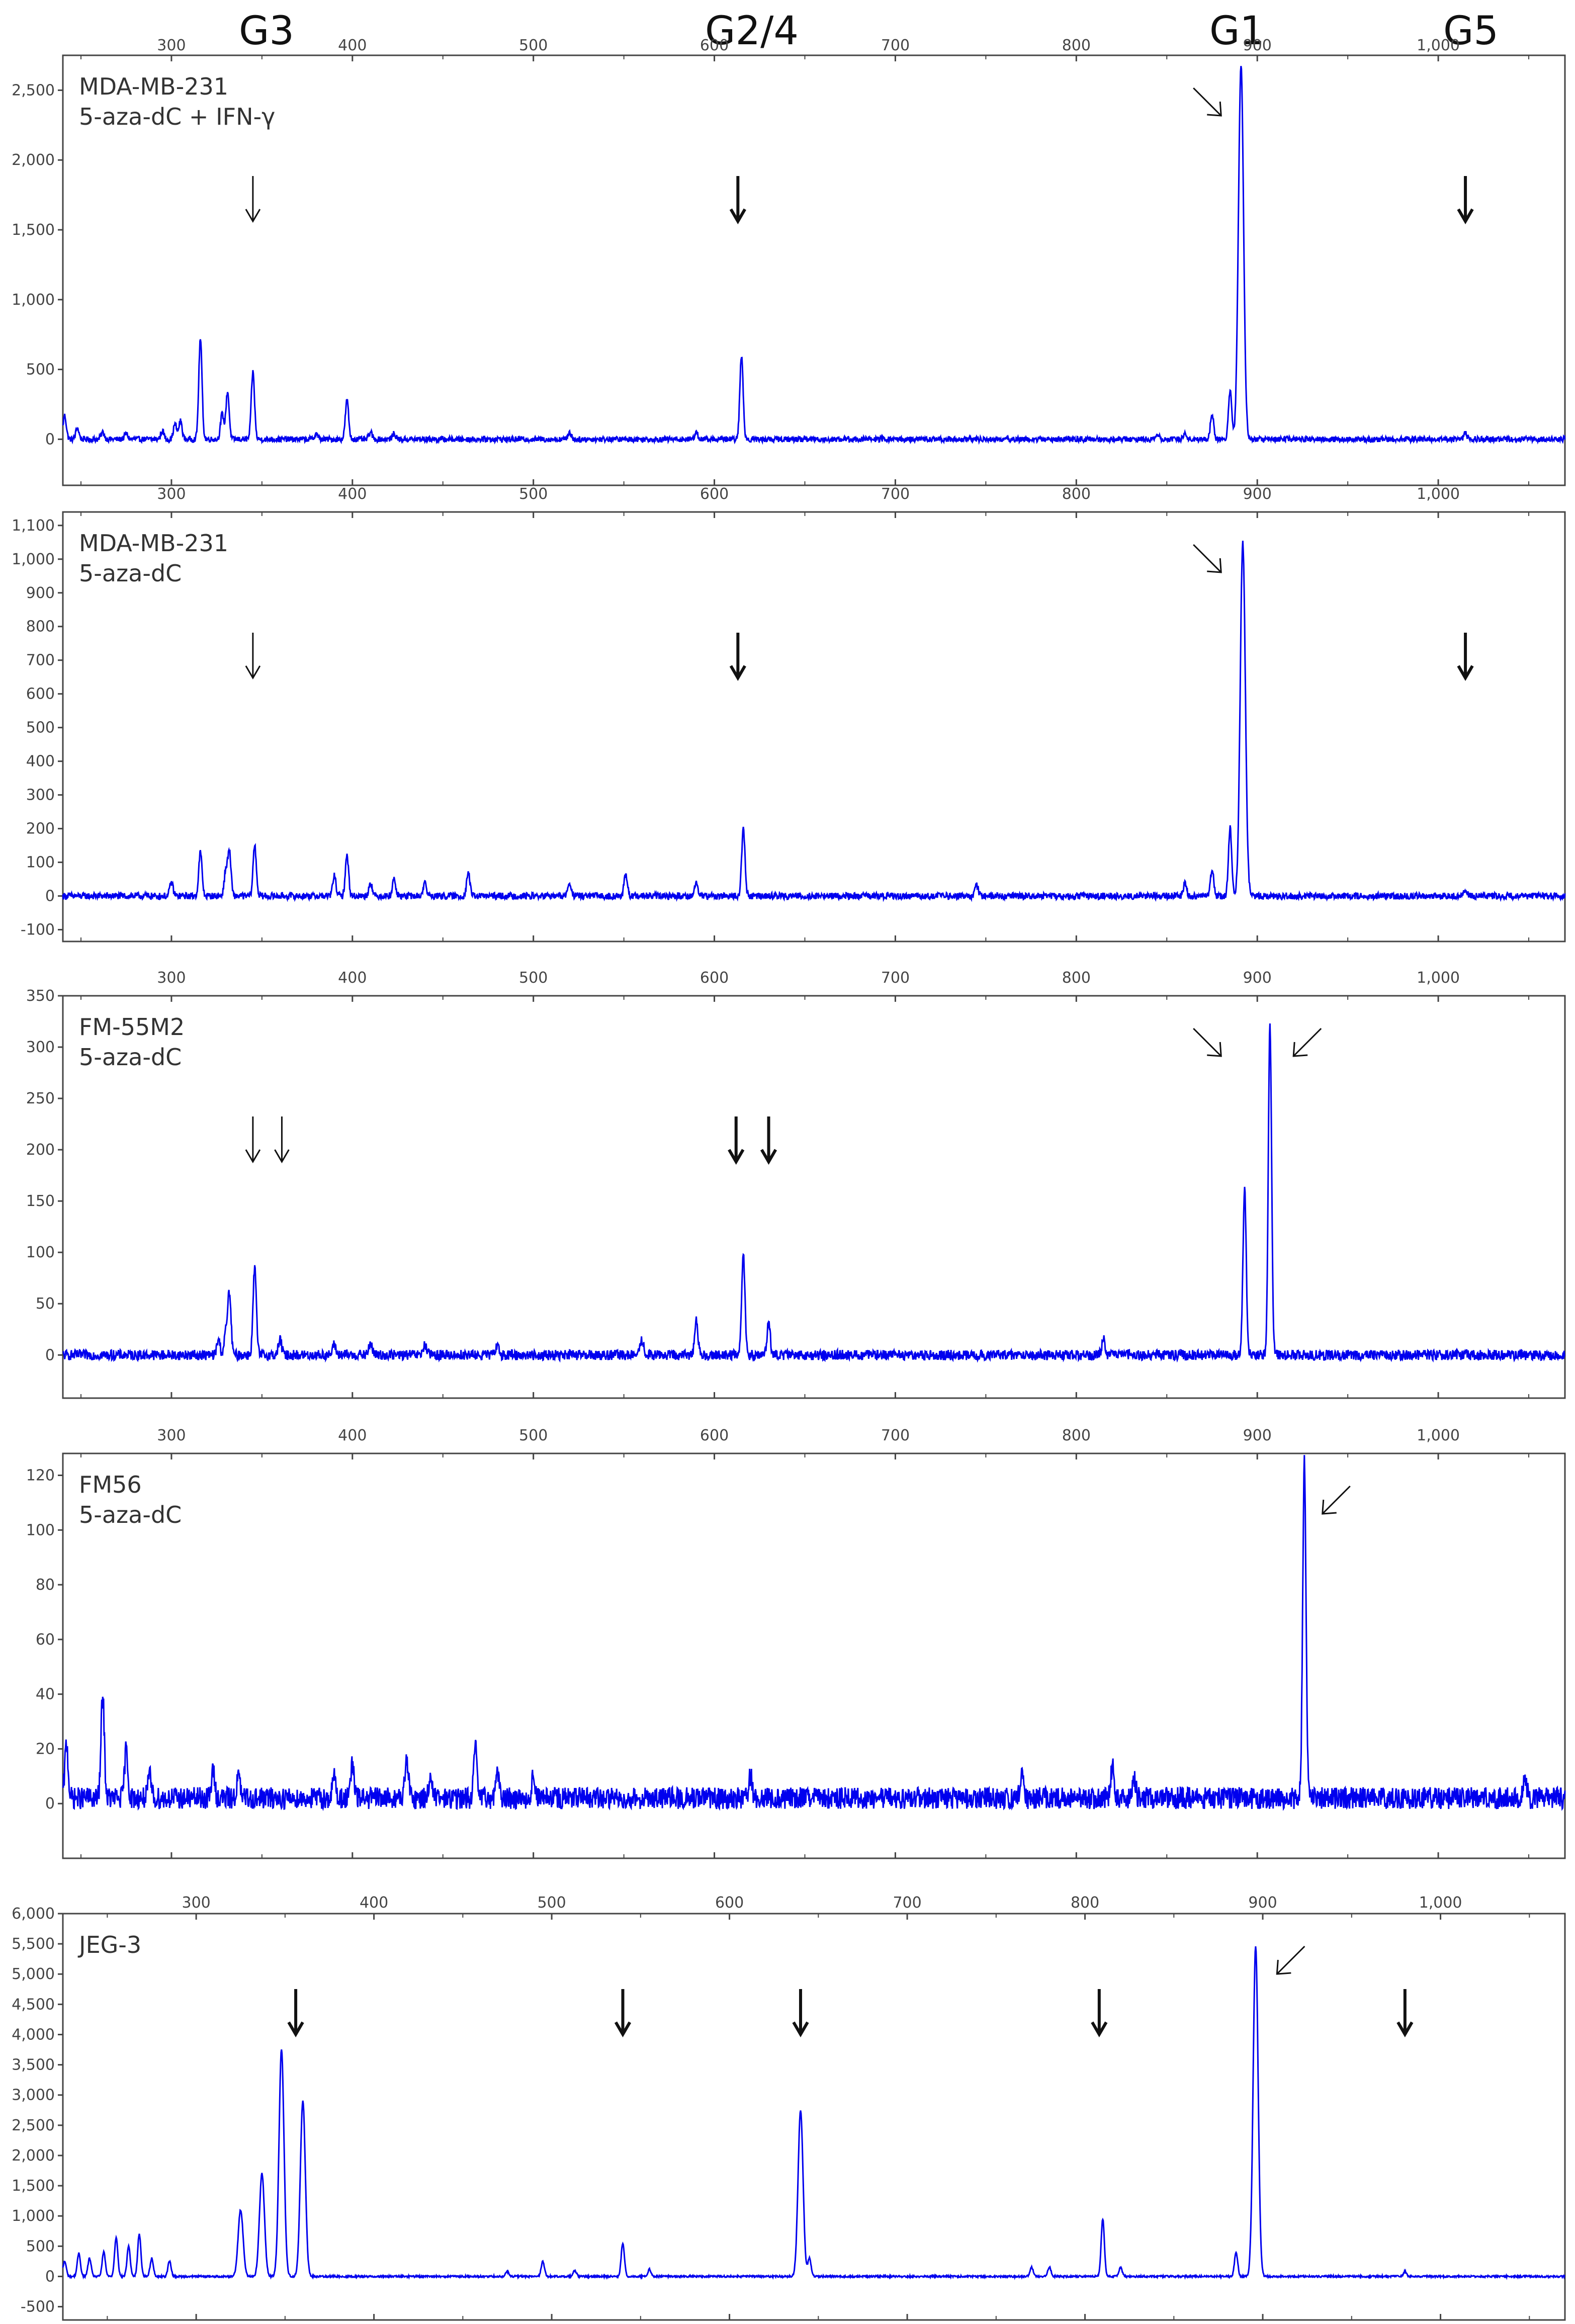 This screenshot has height=2324, width=1575. What do you see at coordinates (34, 526) in the screenshot?
I see `y-tick-label: 1,100` at bounding box center [34, 526].